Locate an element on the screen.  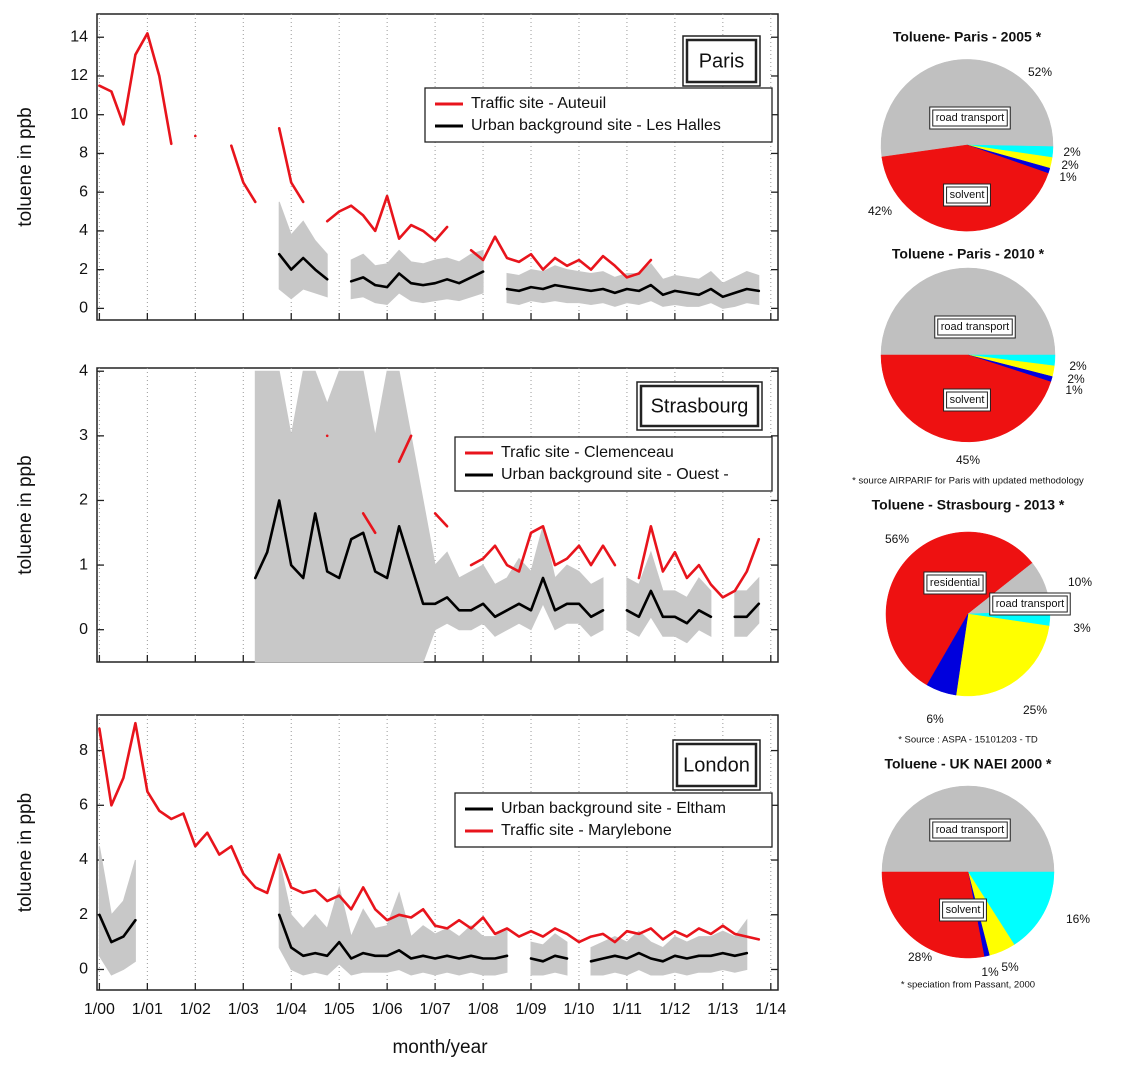
x-tick-label: 1/11 is located at coordinates (627, 1009).